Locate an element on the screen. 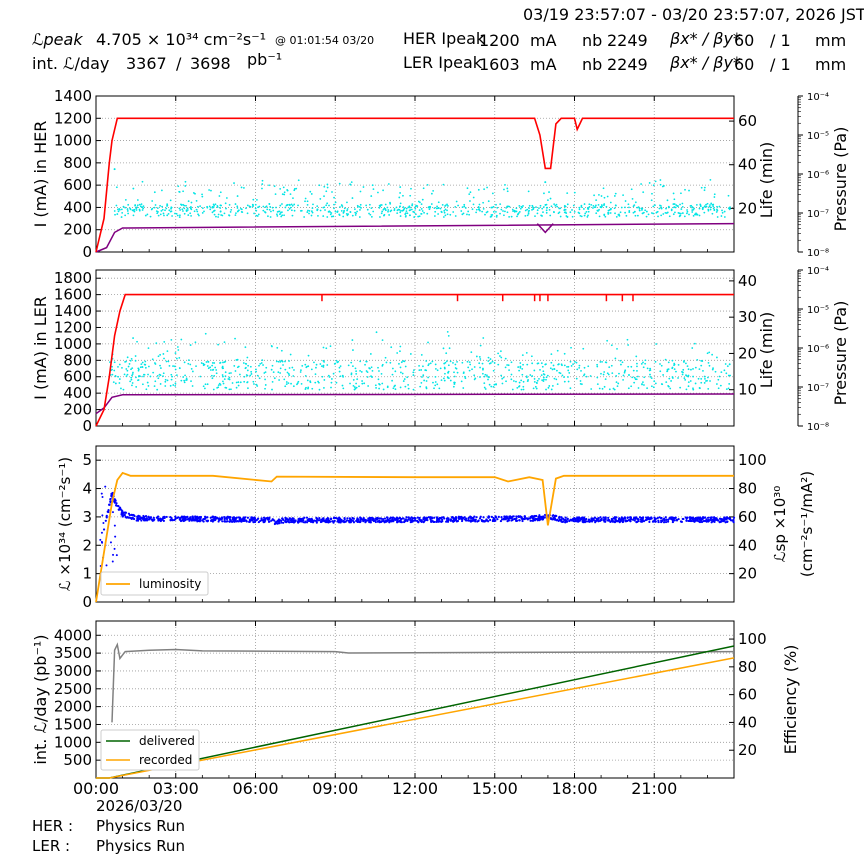  efficiency-line is located at coordinates (423, 682).